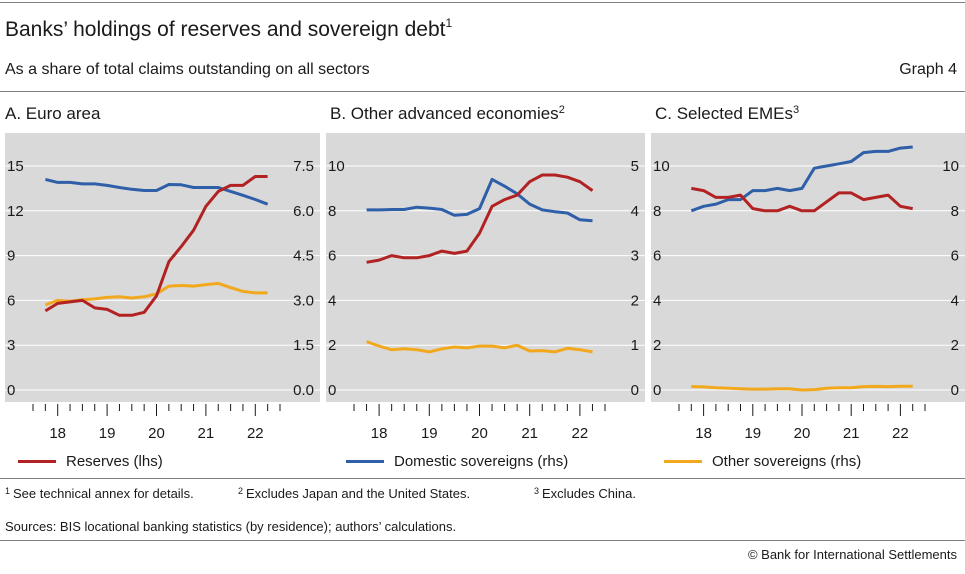 The height and width of the screenshot is (574, 965). I want to click on panel-a-title: A. Euro area, so click(53, 113).